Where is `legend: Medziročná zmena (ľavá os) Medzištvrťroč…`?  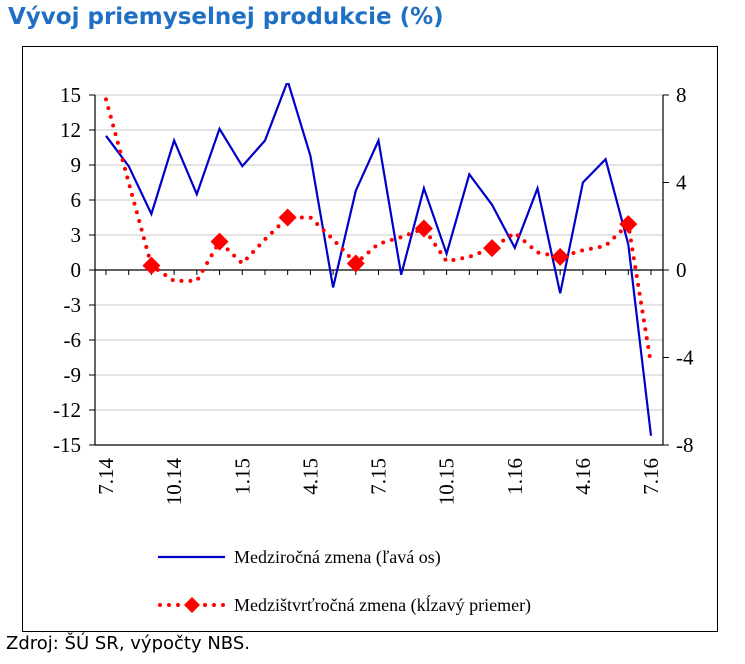 legend: Medziročná zmena (ľavá os) Medzištvrťroč… is located at coordinates (344, 581).